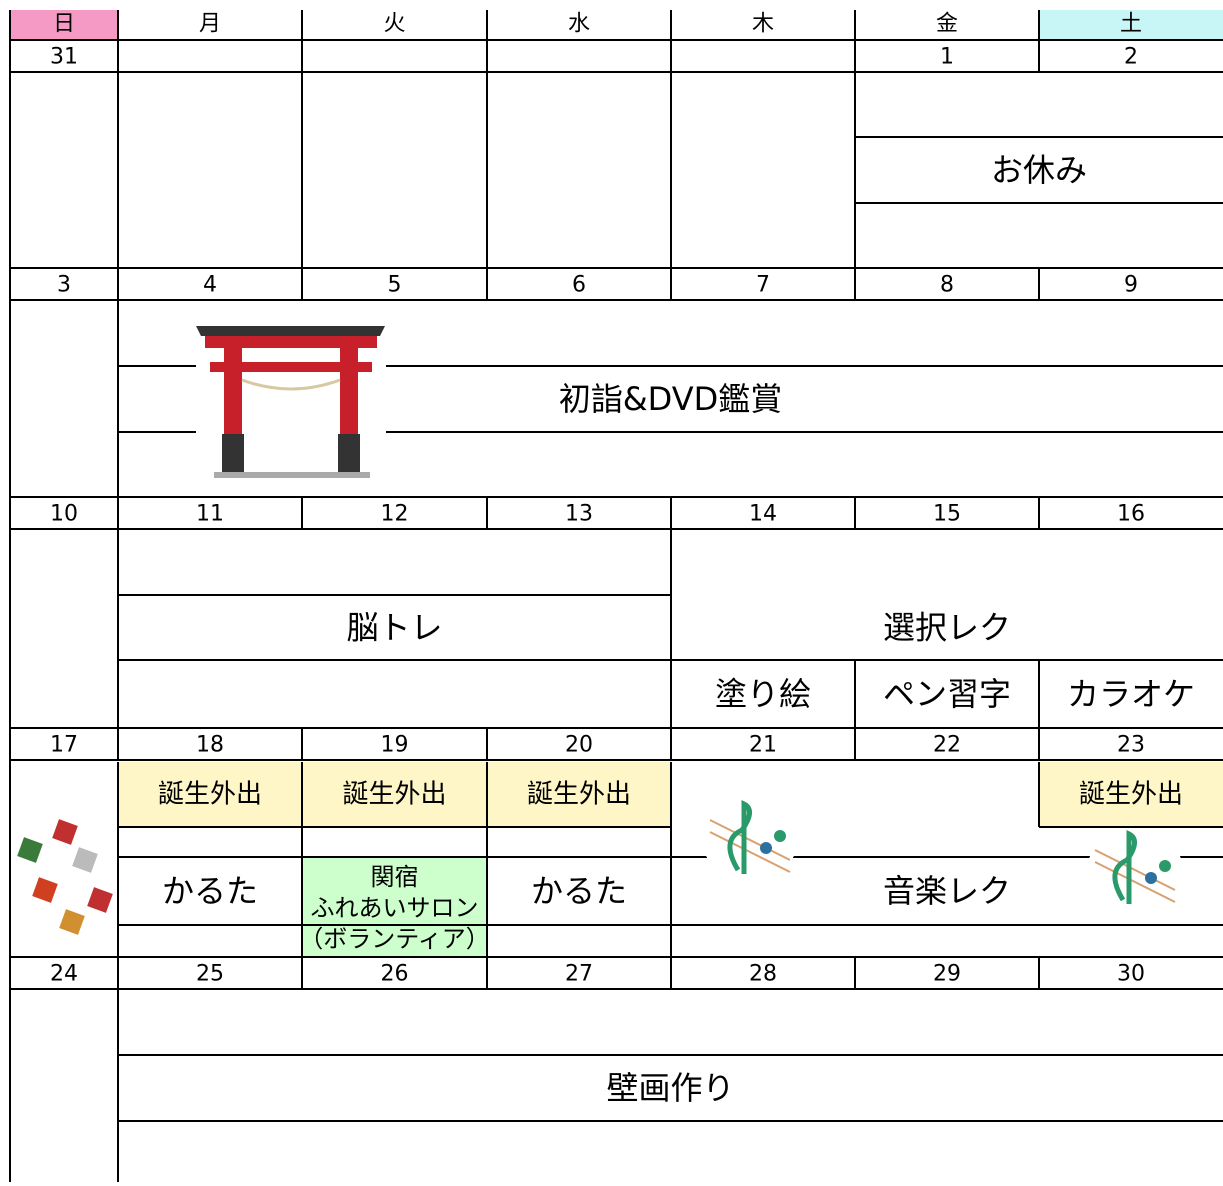 The width and height of the screenshot is (1223, 1186). What do you see at coordinates (947, 514) in the screenshot?
I see `date: 15` at bounding box center [947, 514].